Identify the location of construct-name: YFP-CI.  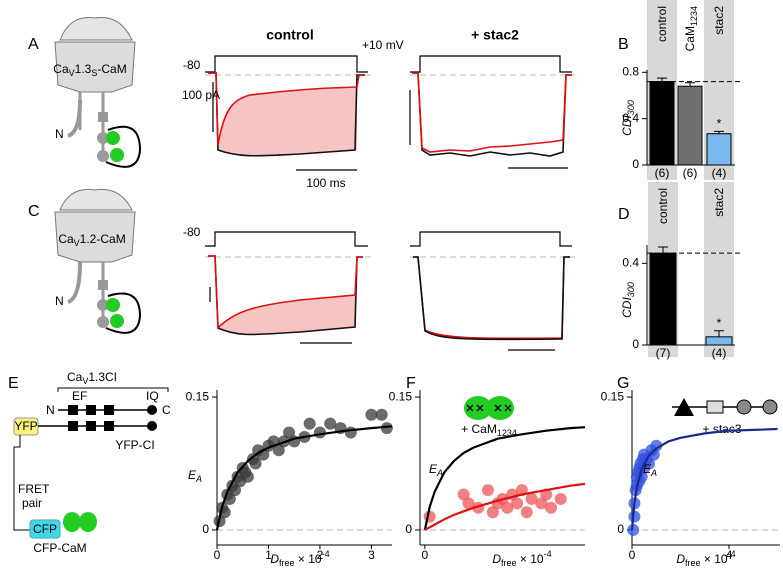
(134, 445).